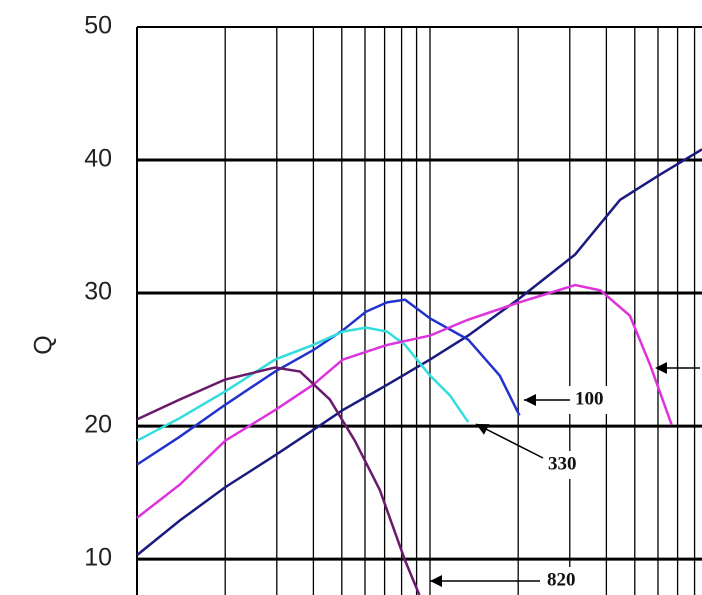 The image size is (702, 595). I want to click on y-axis-label: Q, so click(44, 344).